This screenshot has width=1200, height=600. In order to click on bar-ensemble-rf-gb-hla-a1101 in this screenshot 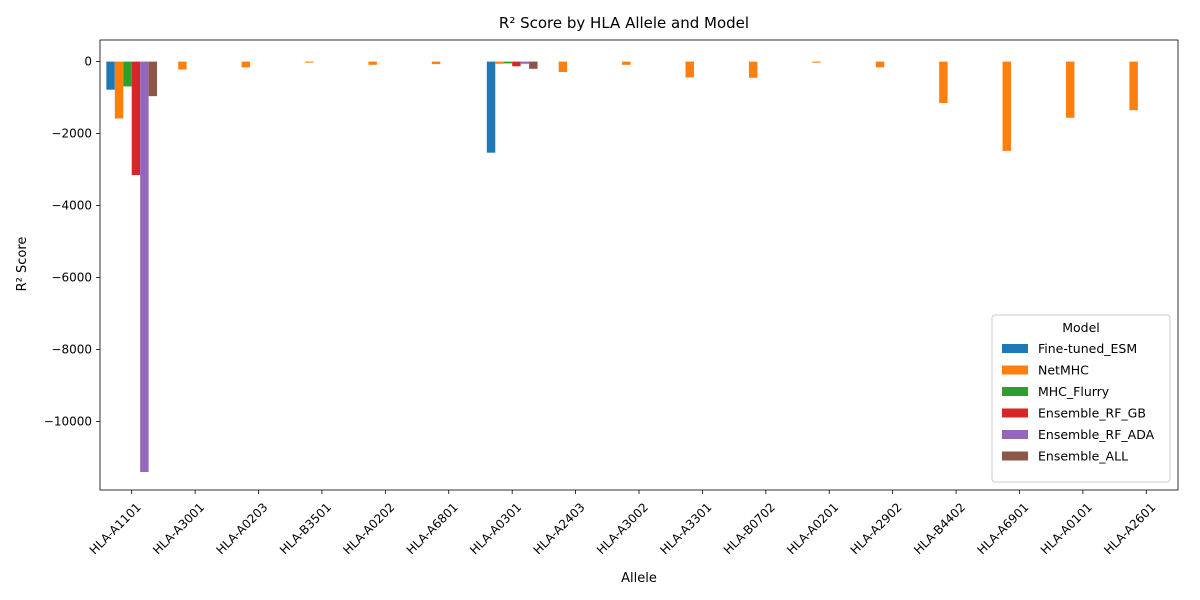, I will do `click(136, 118)`.